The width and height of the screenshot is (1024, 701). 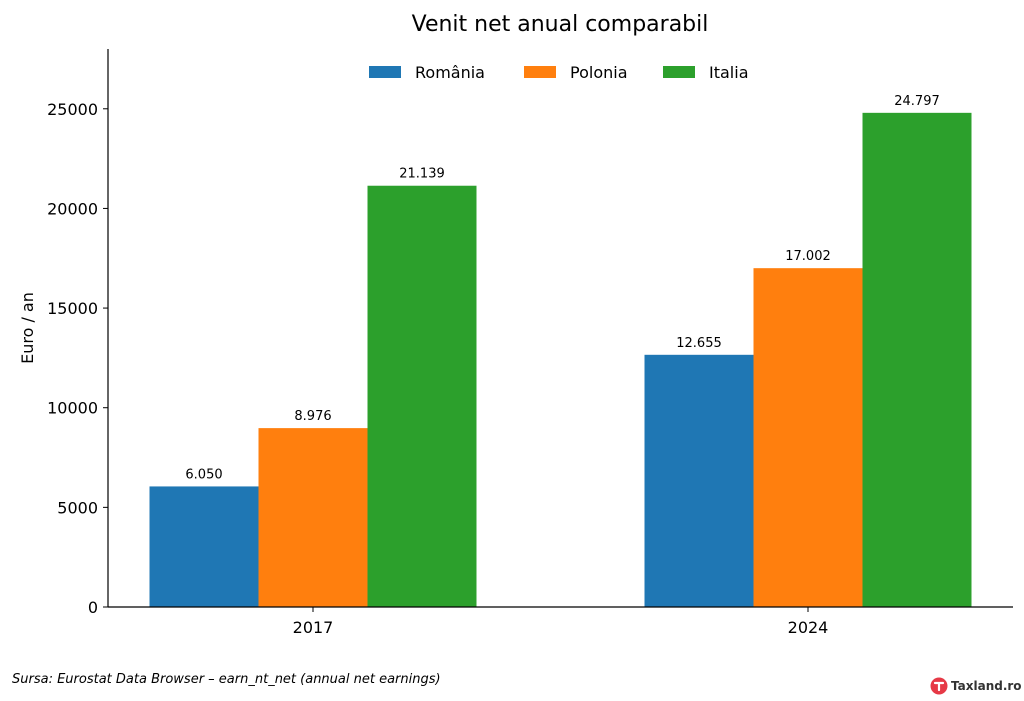 What do you see at coordinates (917, 360) in the screenshot?
I see `bar-italia-2024` at bounding box center [917, 360].